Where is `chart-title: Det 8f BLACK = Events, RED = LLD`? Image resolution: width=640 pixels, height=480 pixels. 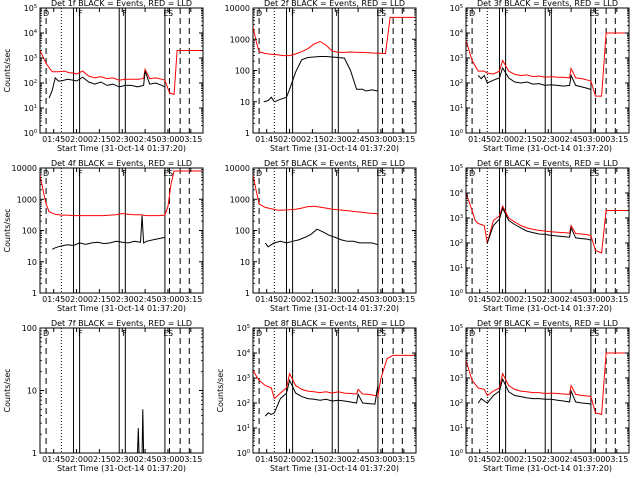
chart-title: Det 8f BLACK = Events, RED = LLD is located at coordinates (334, 324).